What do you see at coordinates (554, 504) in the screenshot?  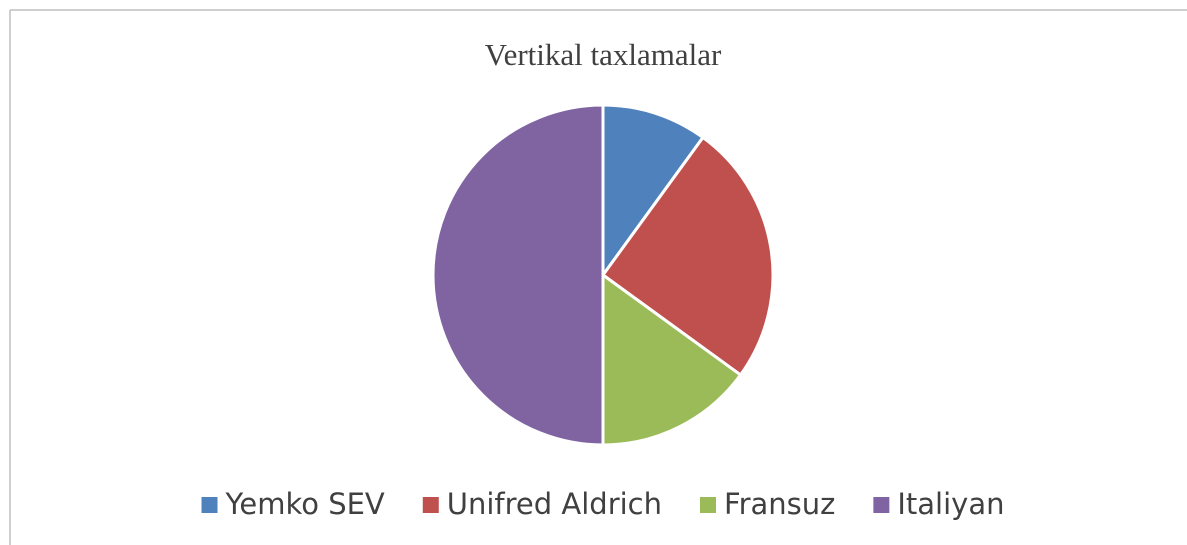 I see `legend-label: Unifred Aldrich` at bounding box center [554, 504].